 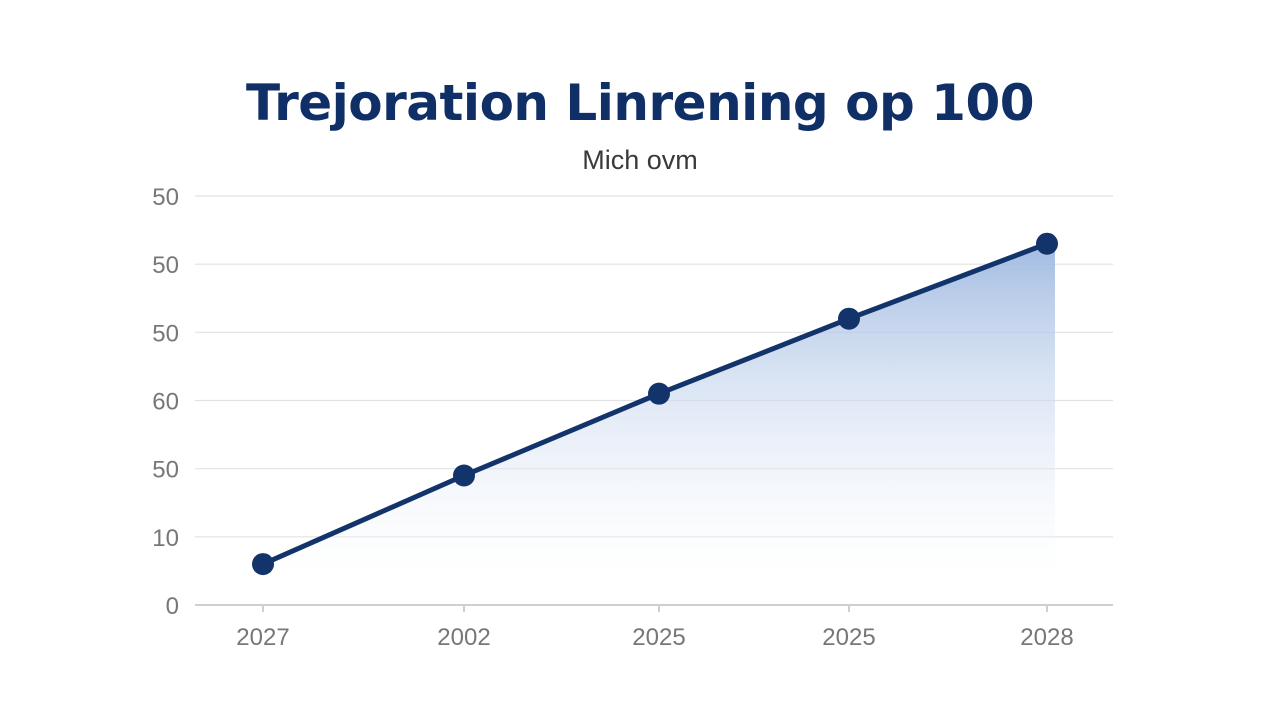 I want to click on x-tick-label: 2002, so click(x=463, y=637).